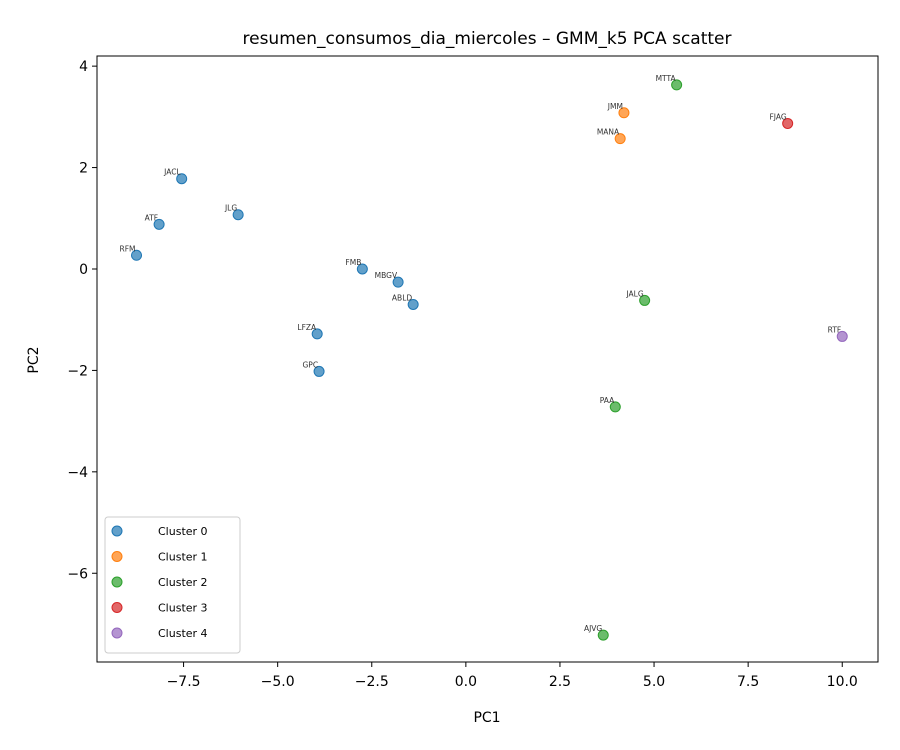 The width and height of the screenshot is (900, 750). I want to click on point-label: GPC, so click(310, 364).